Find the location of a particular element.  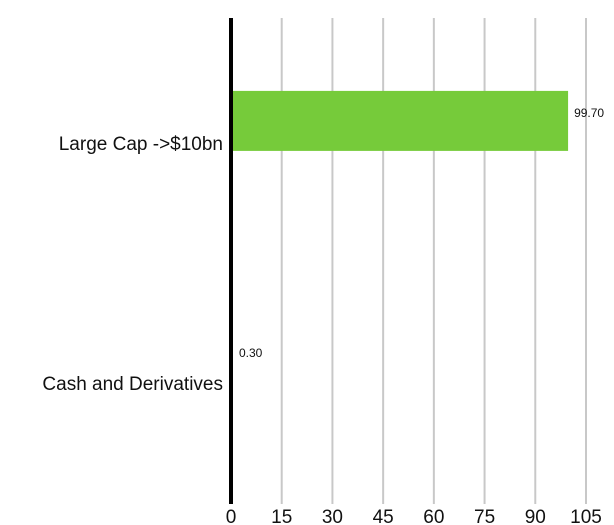

x-tick-label-0: 0 is located at coordinates (231, 516).